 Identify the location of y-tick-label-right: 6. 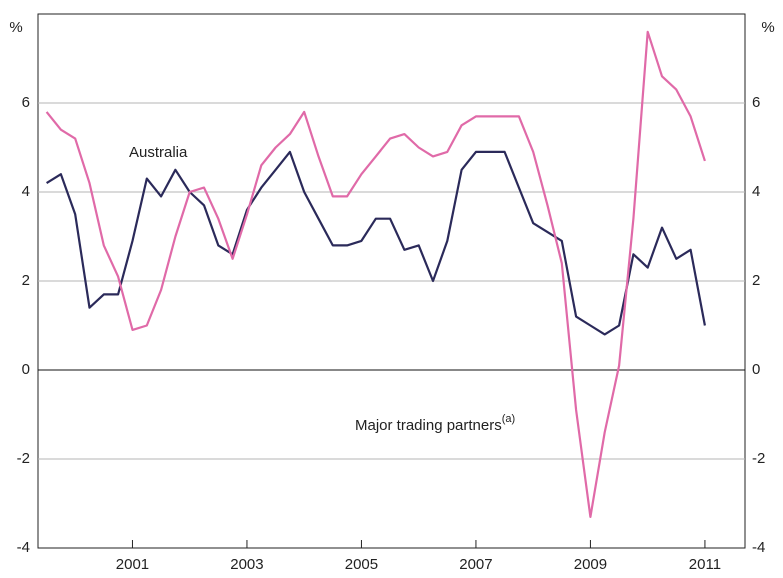
(756, 102).